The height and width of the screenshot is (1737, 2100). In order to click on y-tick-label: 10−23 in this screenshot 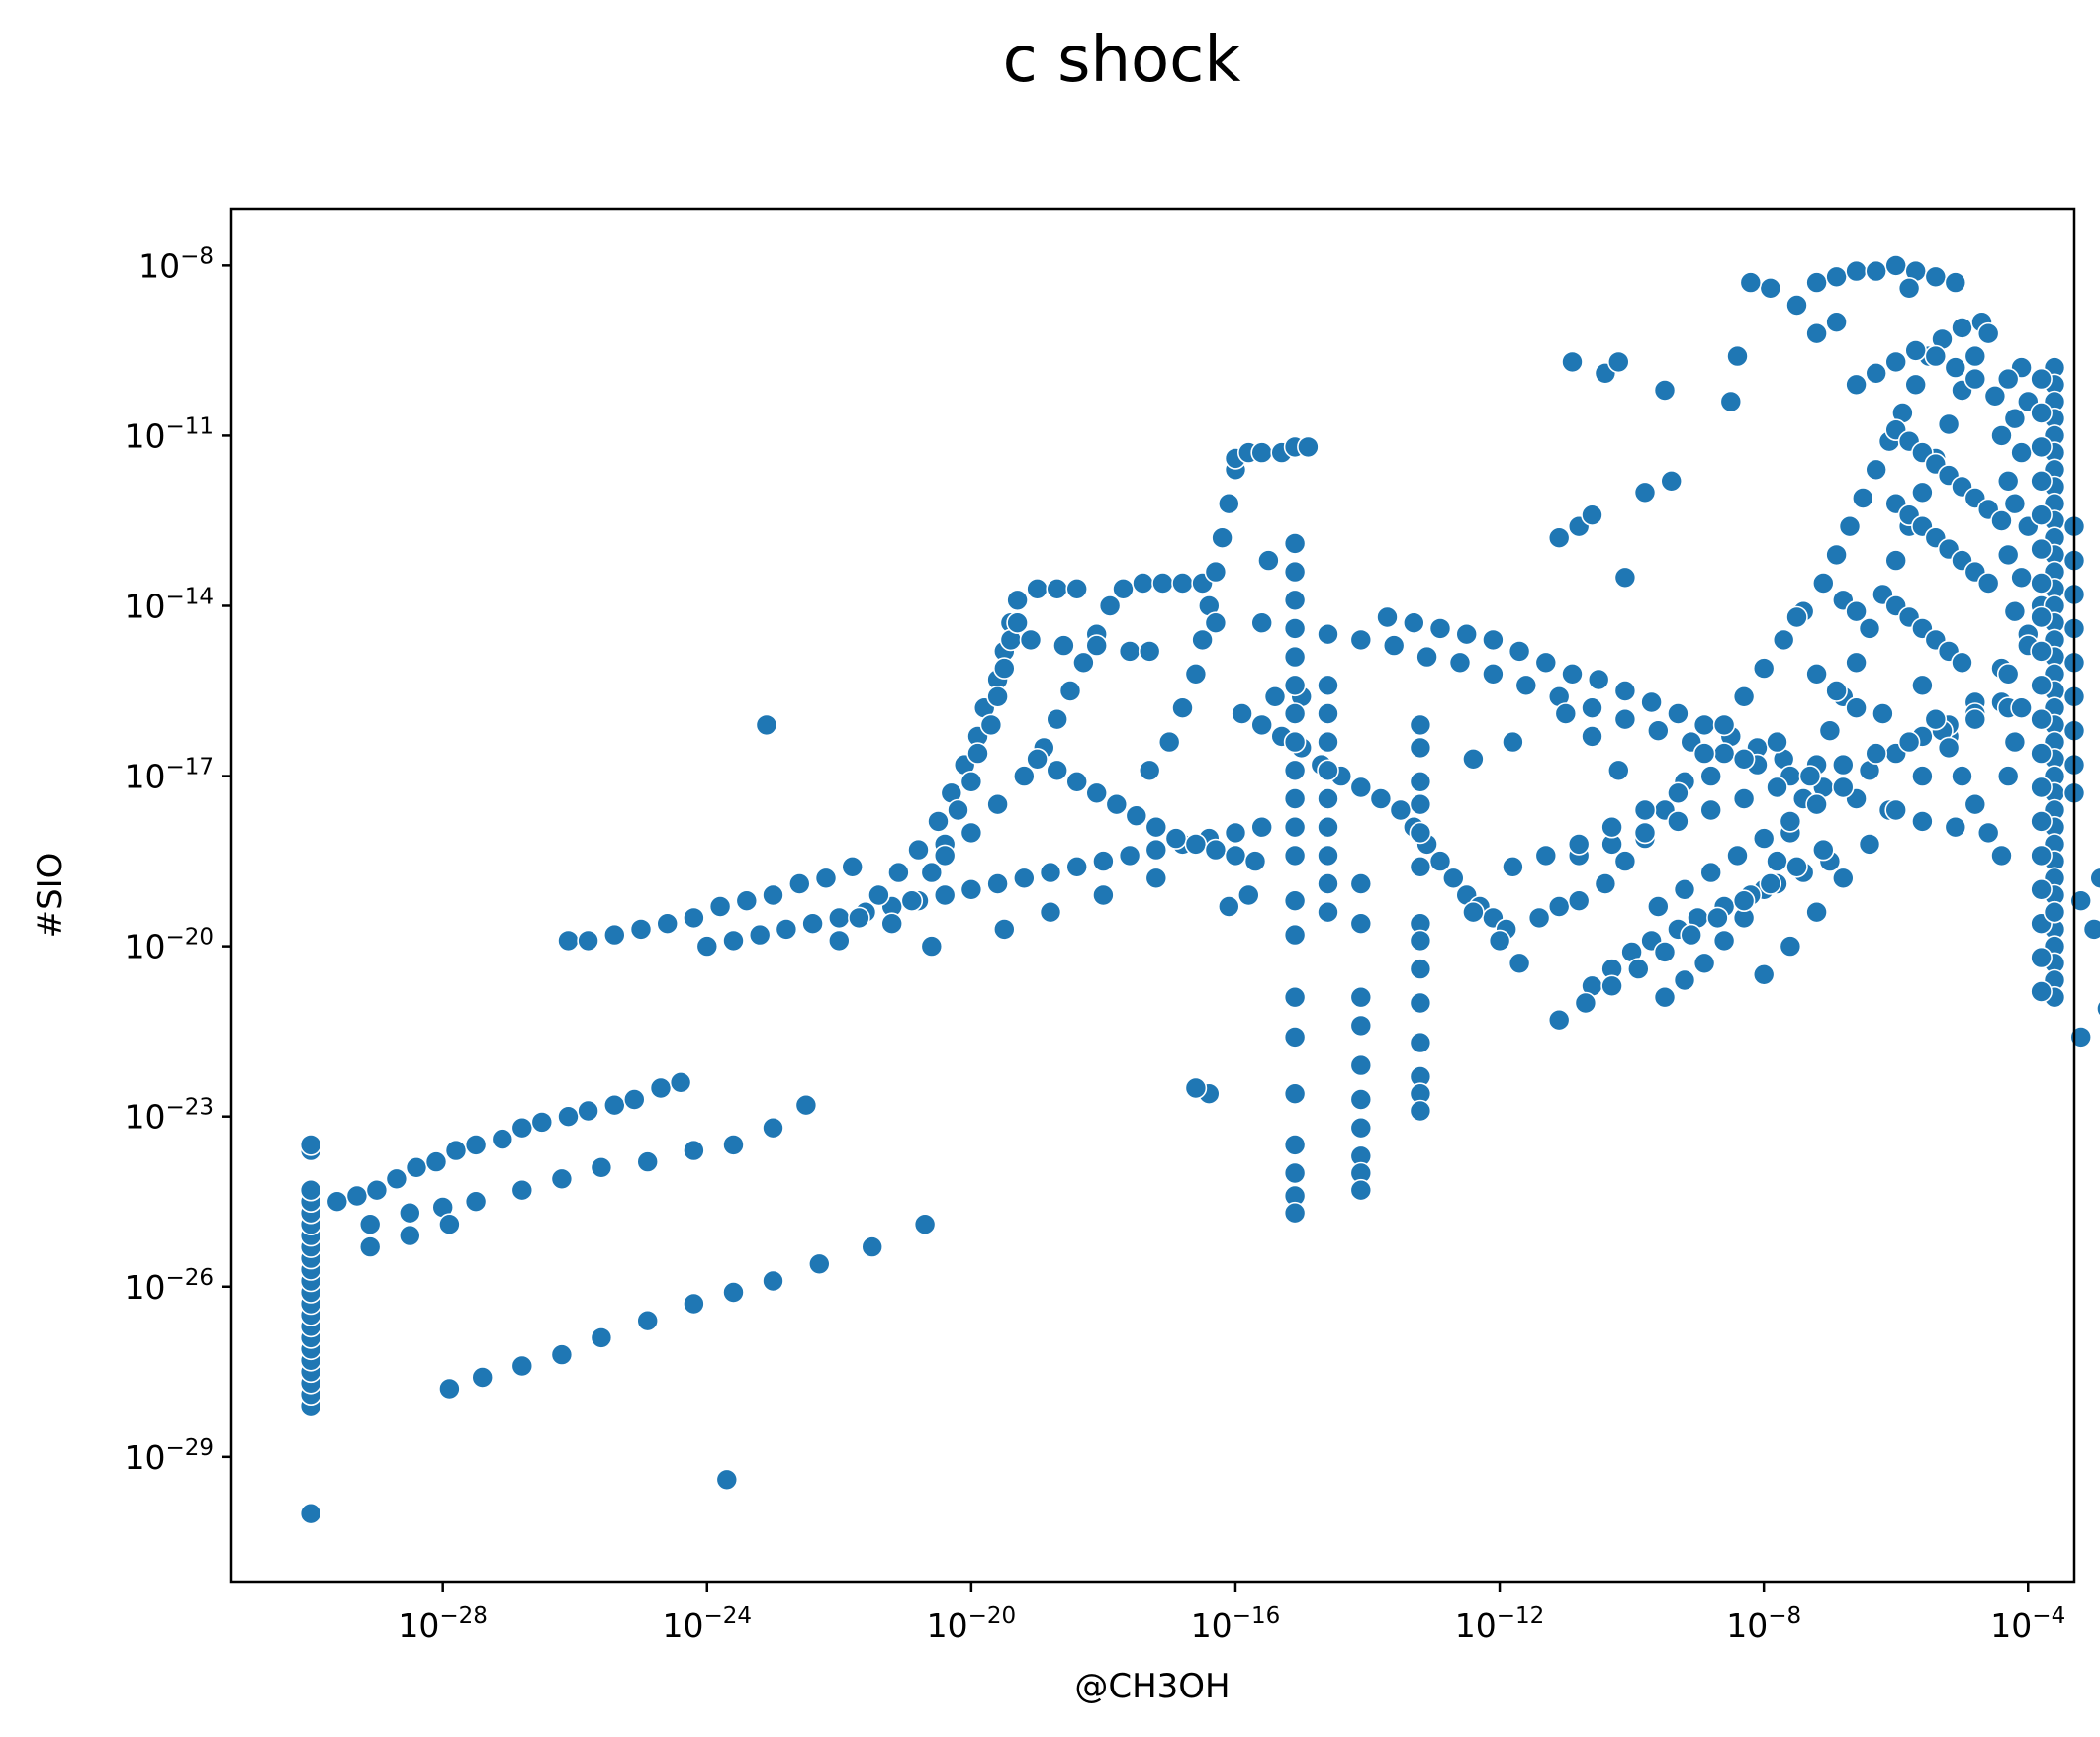, I will do `click(169, 1116)`.